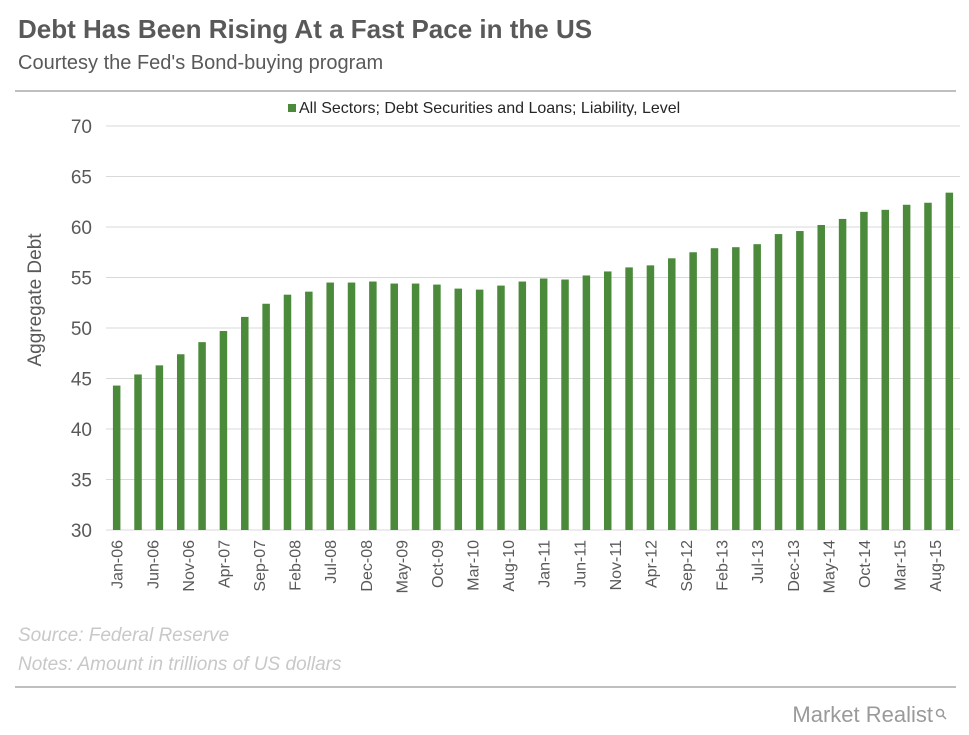 Image resolution: width=969 pixels, height=735 pixels. What do you see at coordinates (153, 564) in the screenshot?
I see `x-tick-label: Jun-06` at bounding box center [153, 564].